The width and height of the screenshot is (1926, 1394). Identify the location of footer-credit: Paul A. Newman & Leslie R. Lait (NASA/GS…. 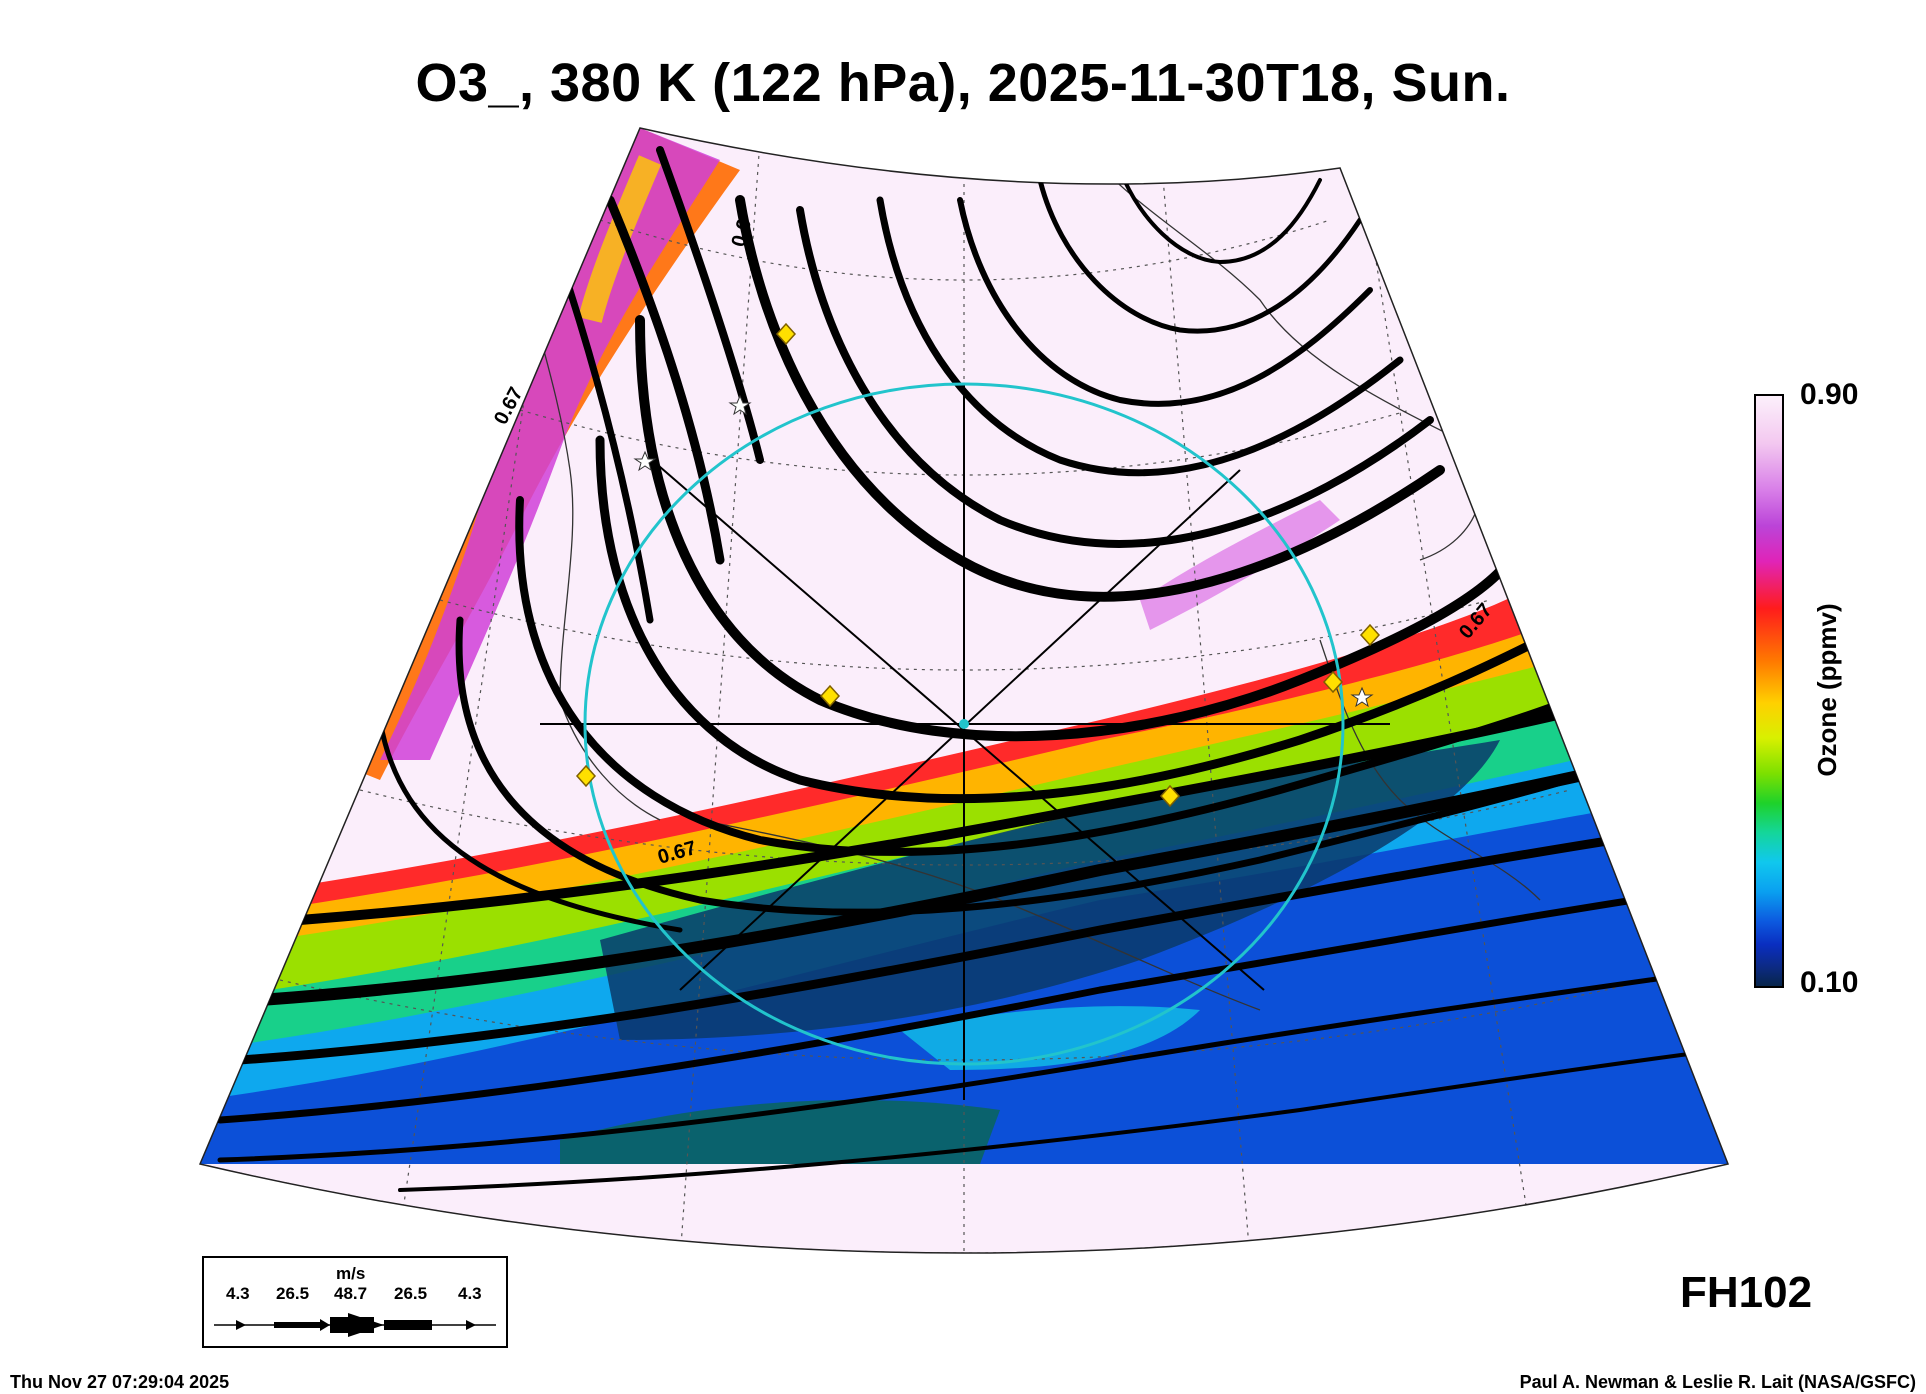
(1717, 1382).